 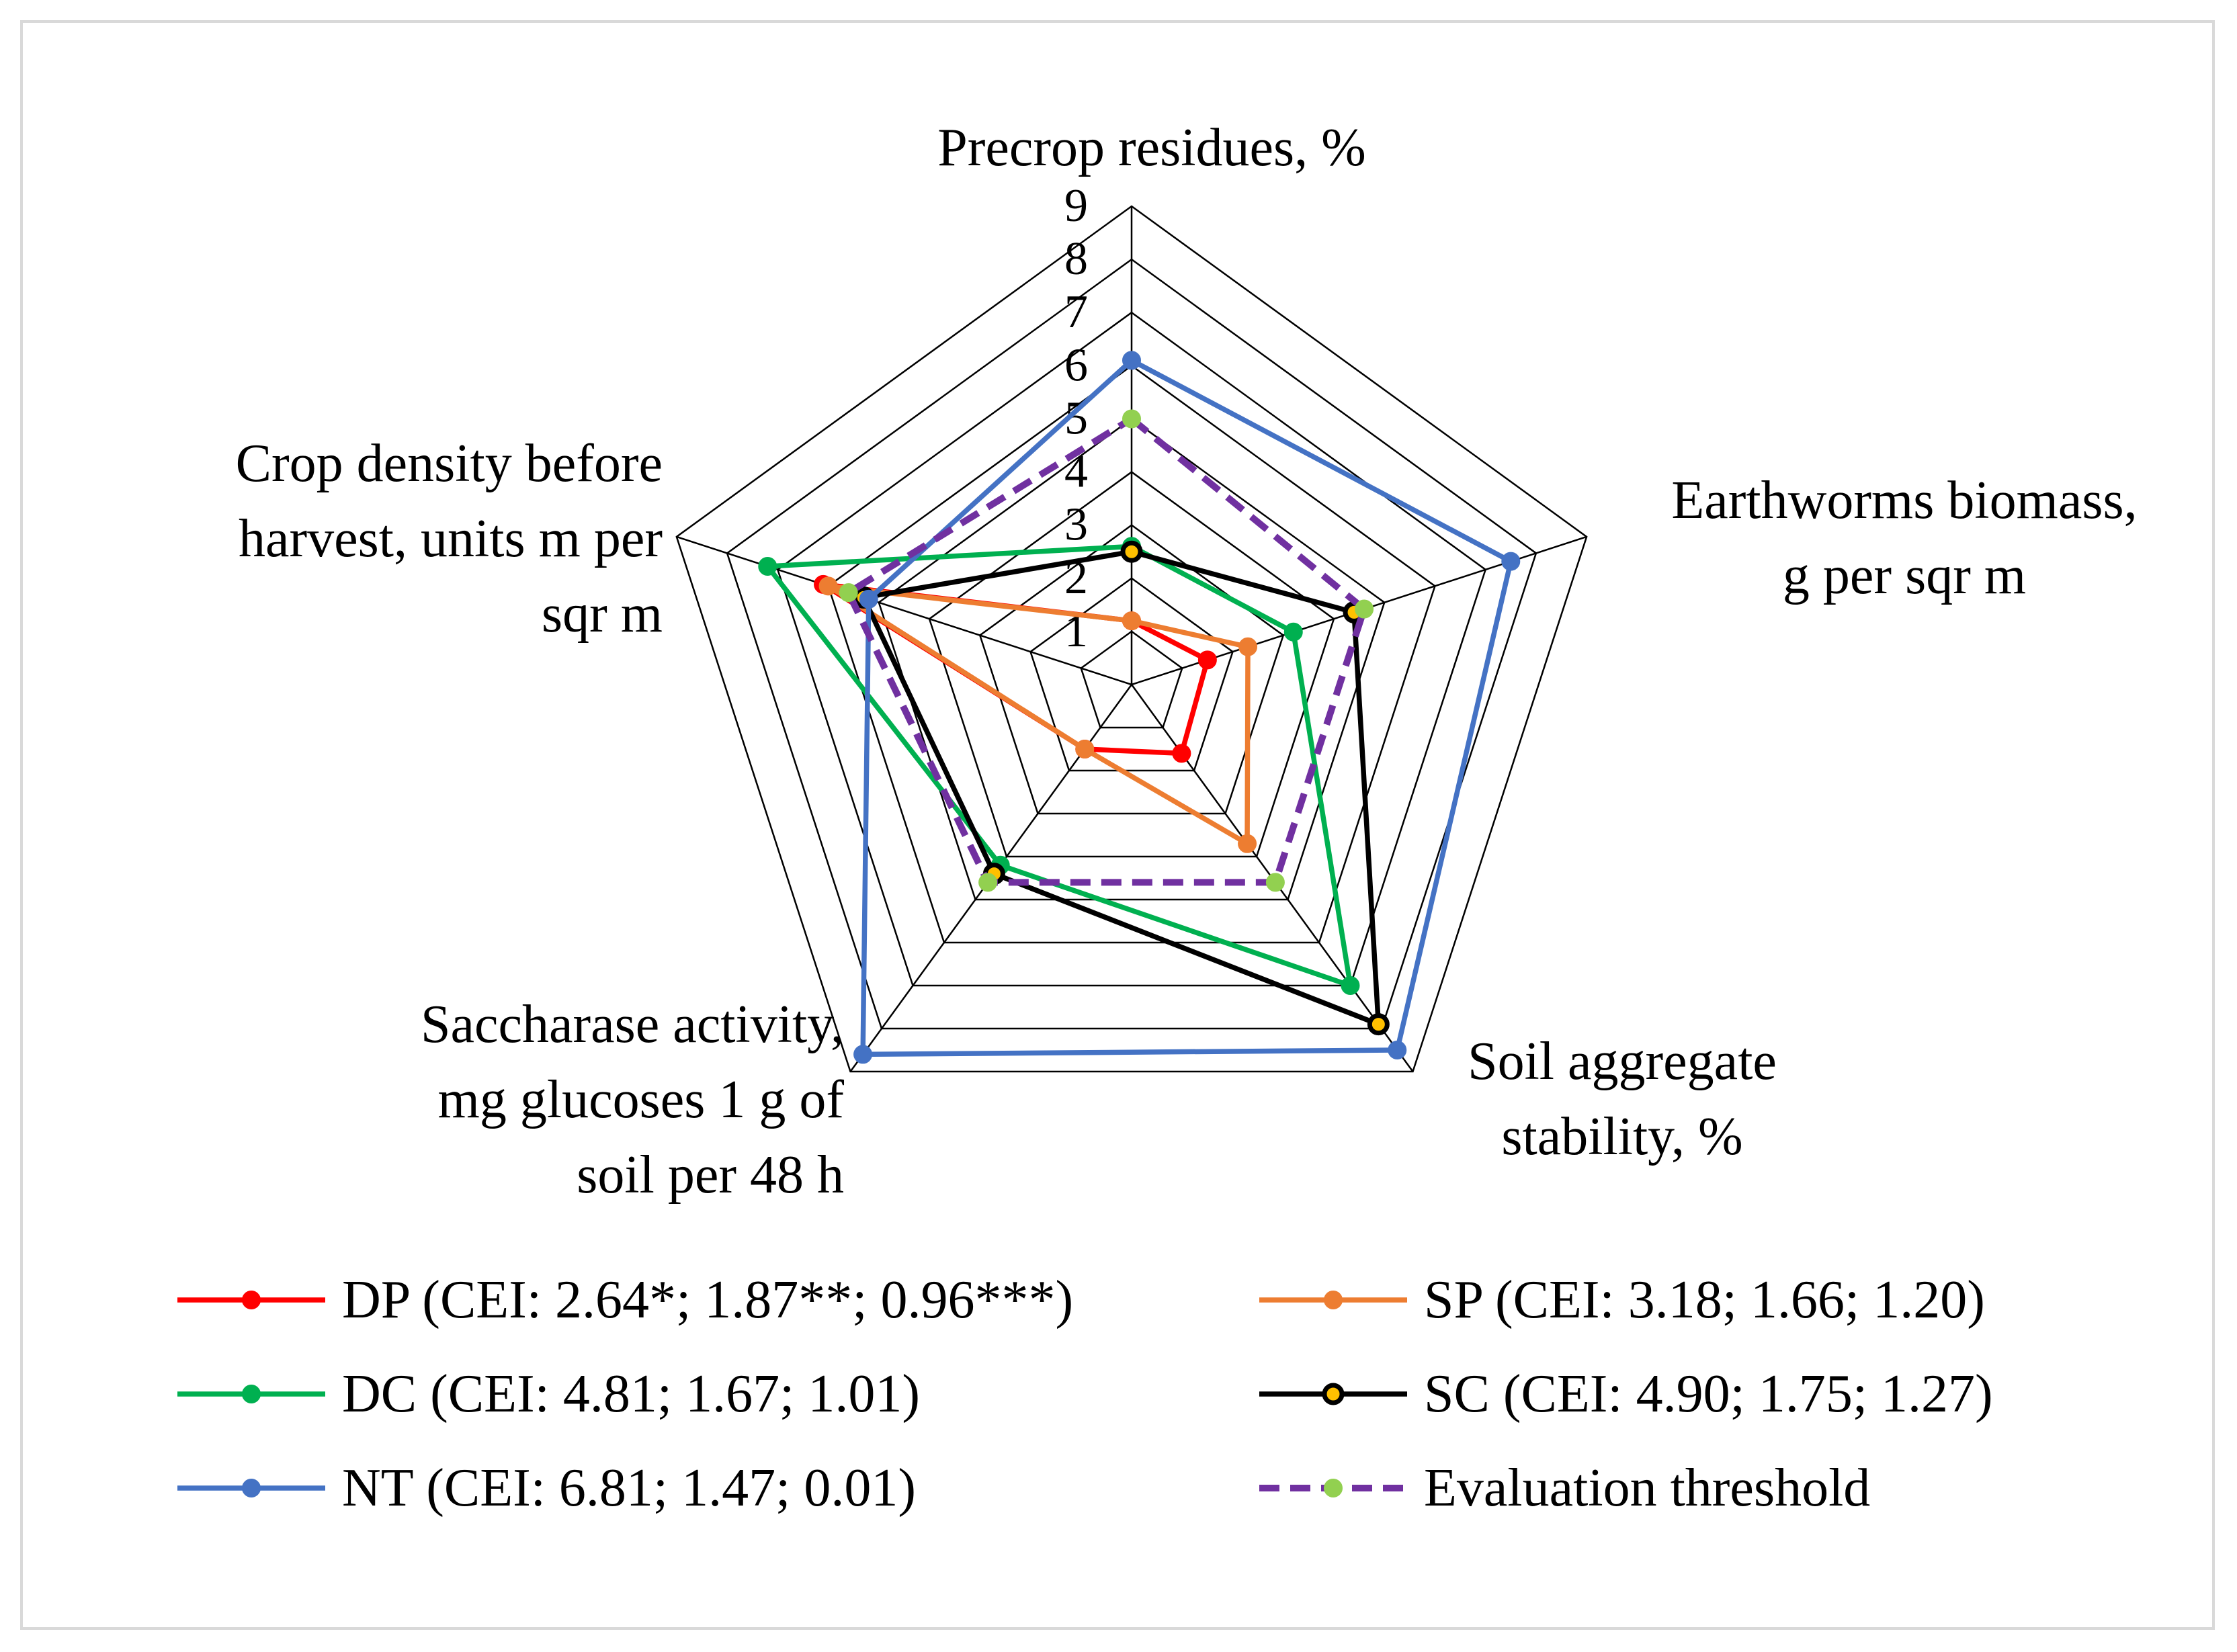 What do you see at coordinates (1076, 206) in the screenshot?
I see `tick-label: 9` at bounding box center [1076, 206].